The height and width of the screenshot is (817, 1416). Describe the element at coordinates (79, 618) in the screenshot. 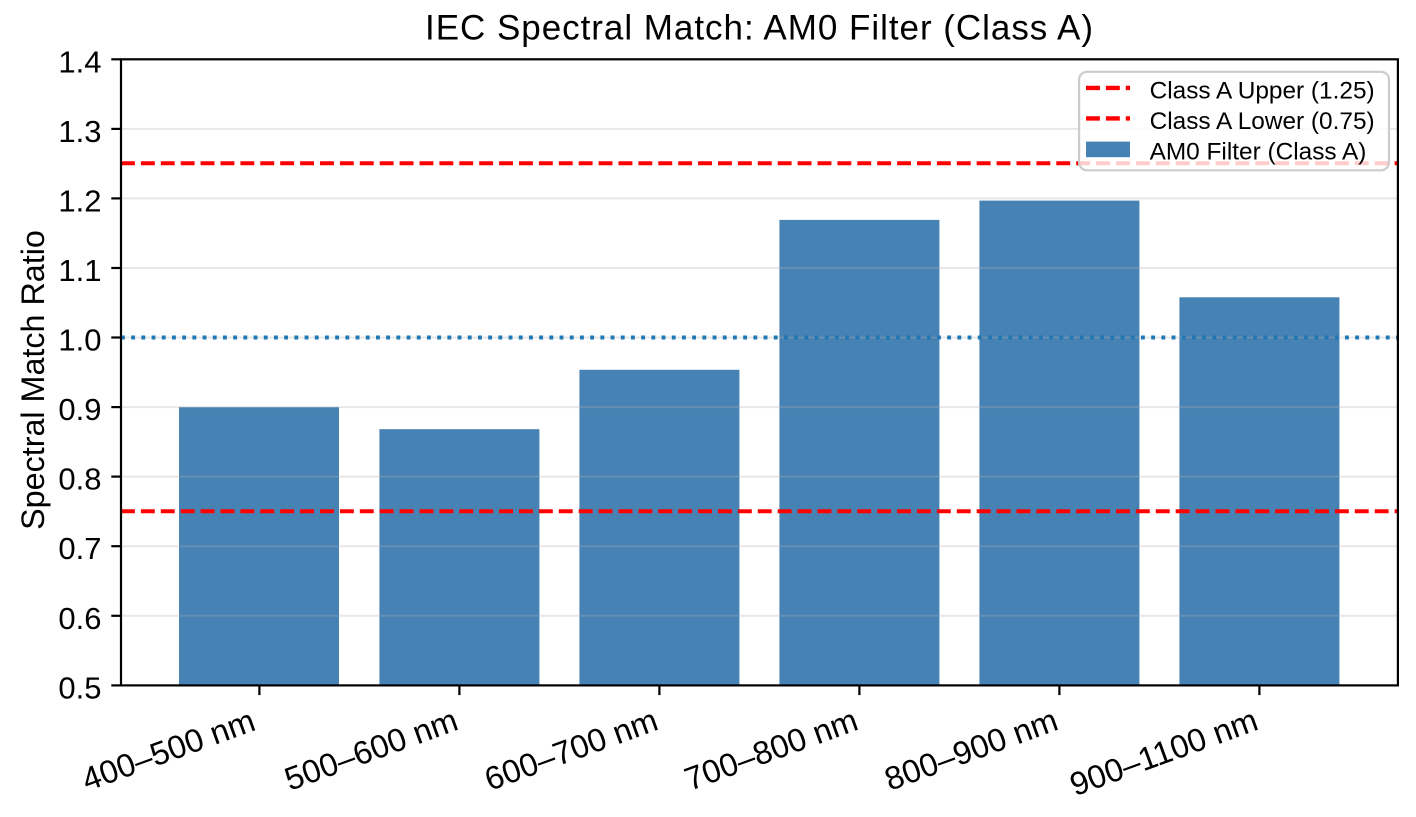

I see `svg-text: 0.6` at that location.